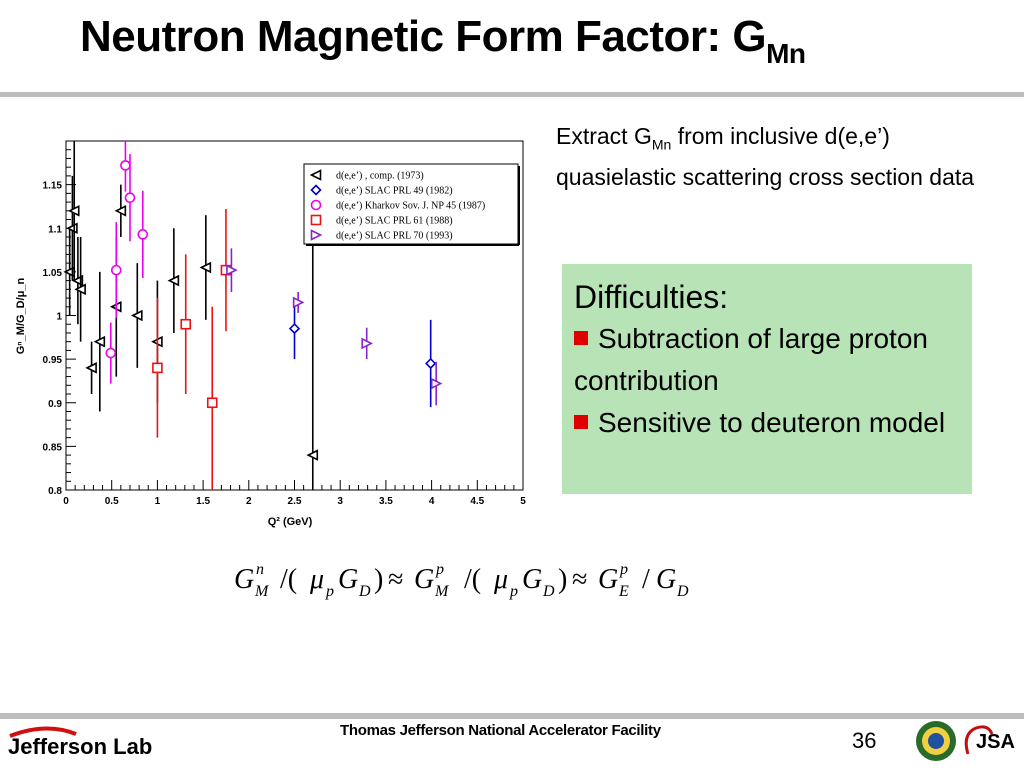 The height and width of the screenshot is (768, 1024). I want to click on extract-subscript: Mn, so click(661, 144).